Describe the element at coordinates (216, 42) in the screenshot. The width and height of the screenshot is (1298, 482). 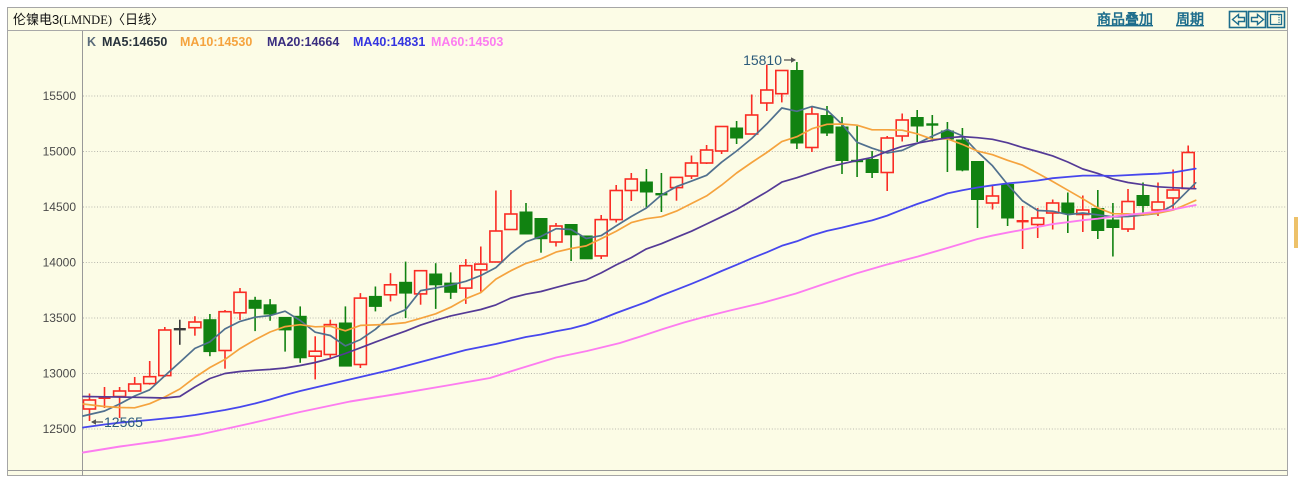
I see `svg-text: MA10:14530` at that location.